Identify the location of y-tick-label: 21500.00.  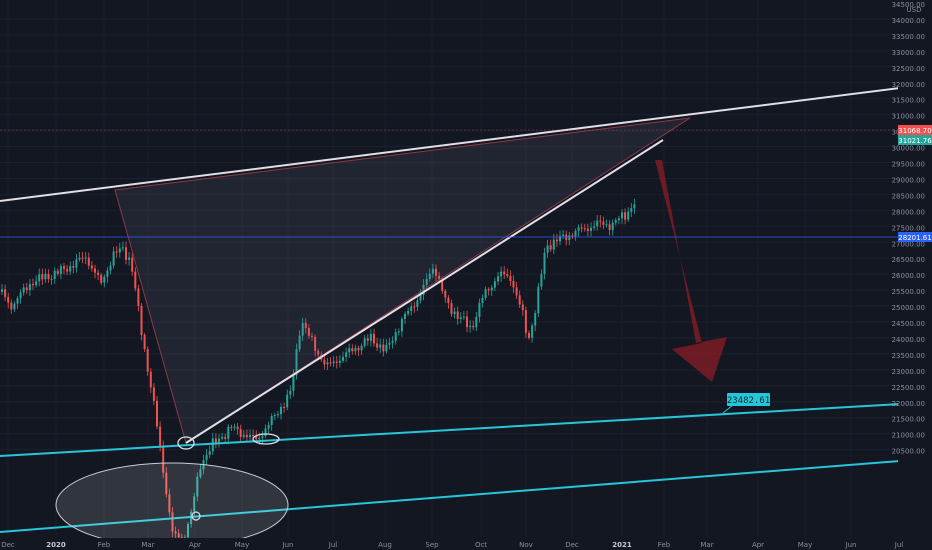
(908, 420).